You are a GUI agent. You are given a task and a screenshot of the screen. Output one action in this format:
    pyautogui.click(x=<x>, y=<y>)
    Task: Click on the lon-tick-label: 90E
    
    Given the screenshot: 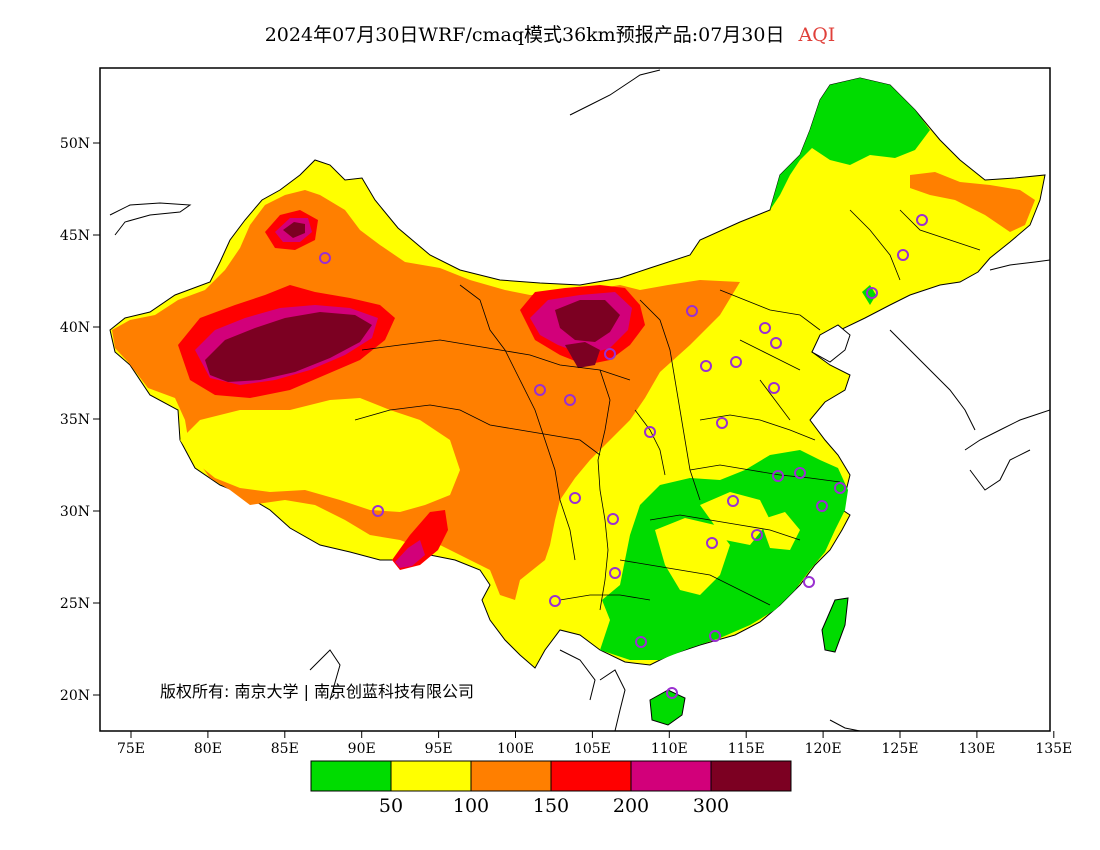 What is the action you would take?
    pyautogui.click(x=362, y=749)
    